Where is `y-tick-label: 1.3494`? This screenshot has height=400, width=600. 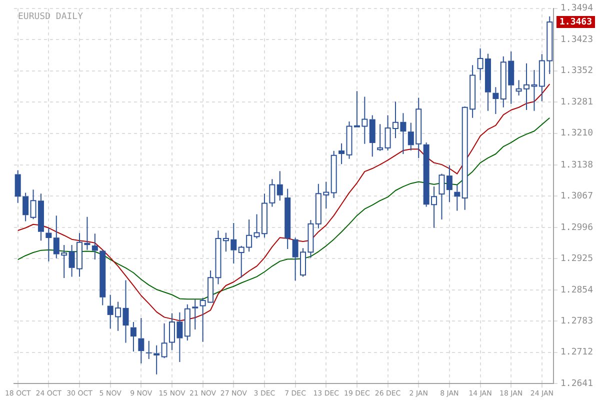 y-tick-label: 1.3494 is located at coordinates (577, 9).